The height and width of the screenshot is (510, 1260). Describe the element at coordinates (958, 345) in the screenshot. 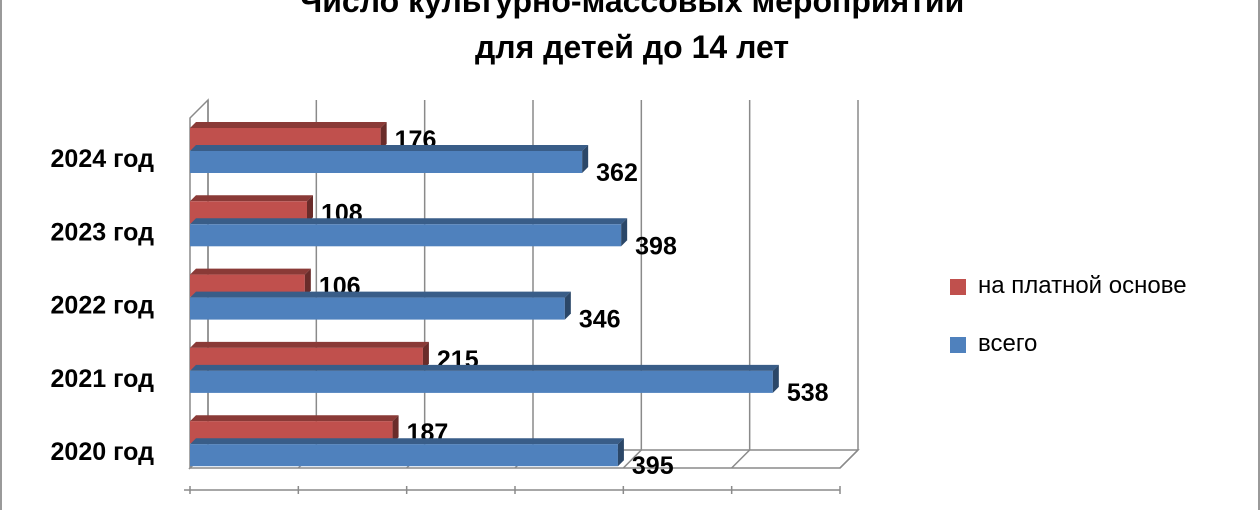

I see `legend-swatch-total` at that location.